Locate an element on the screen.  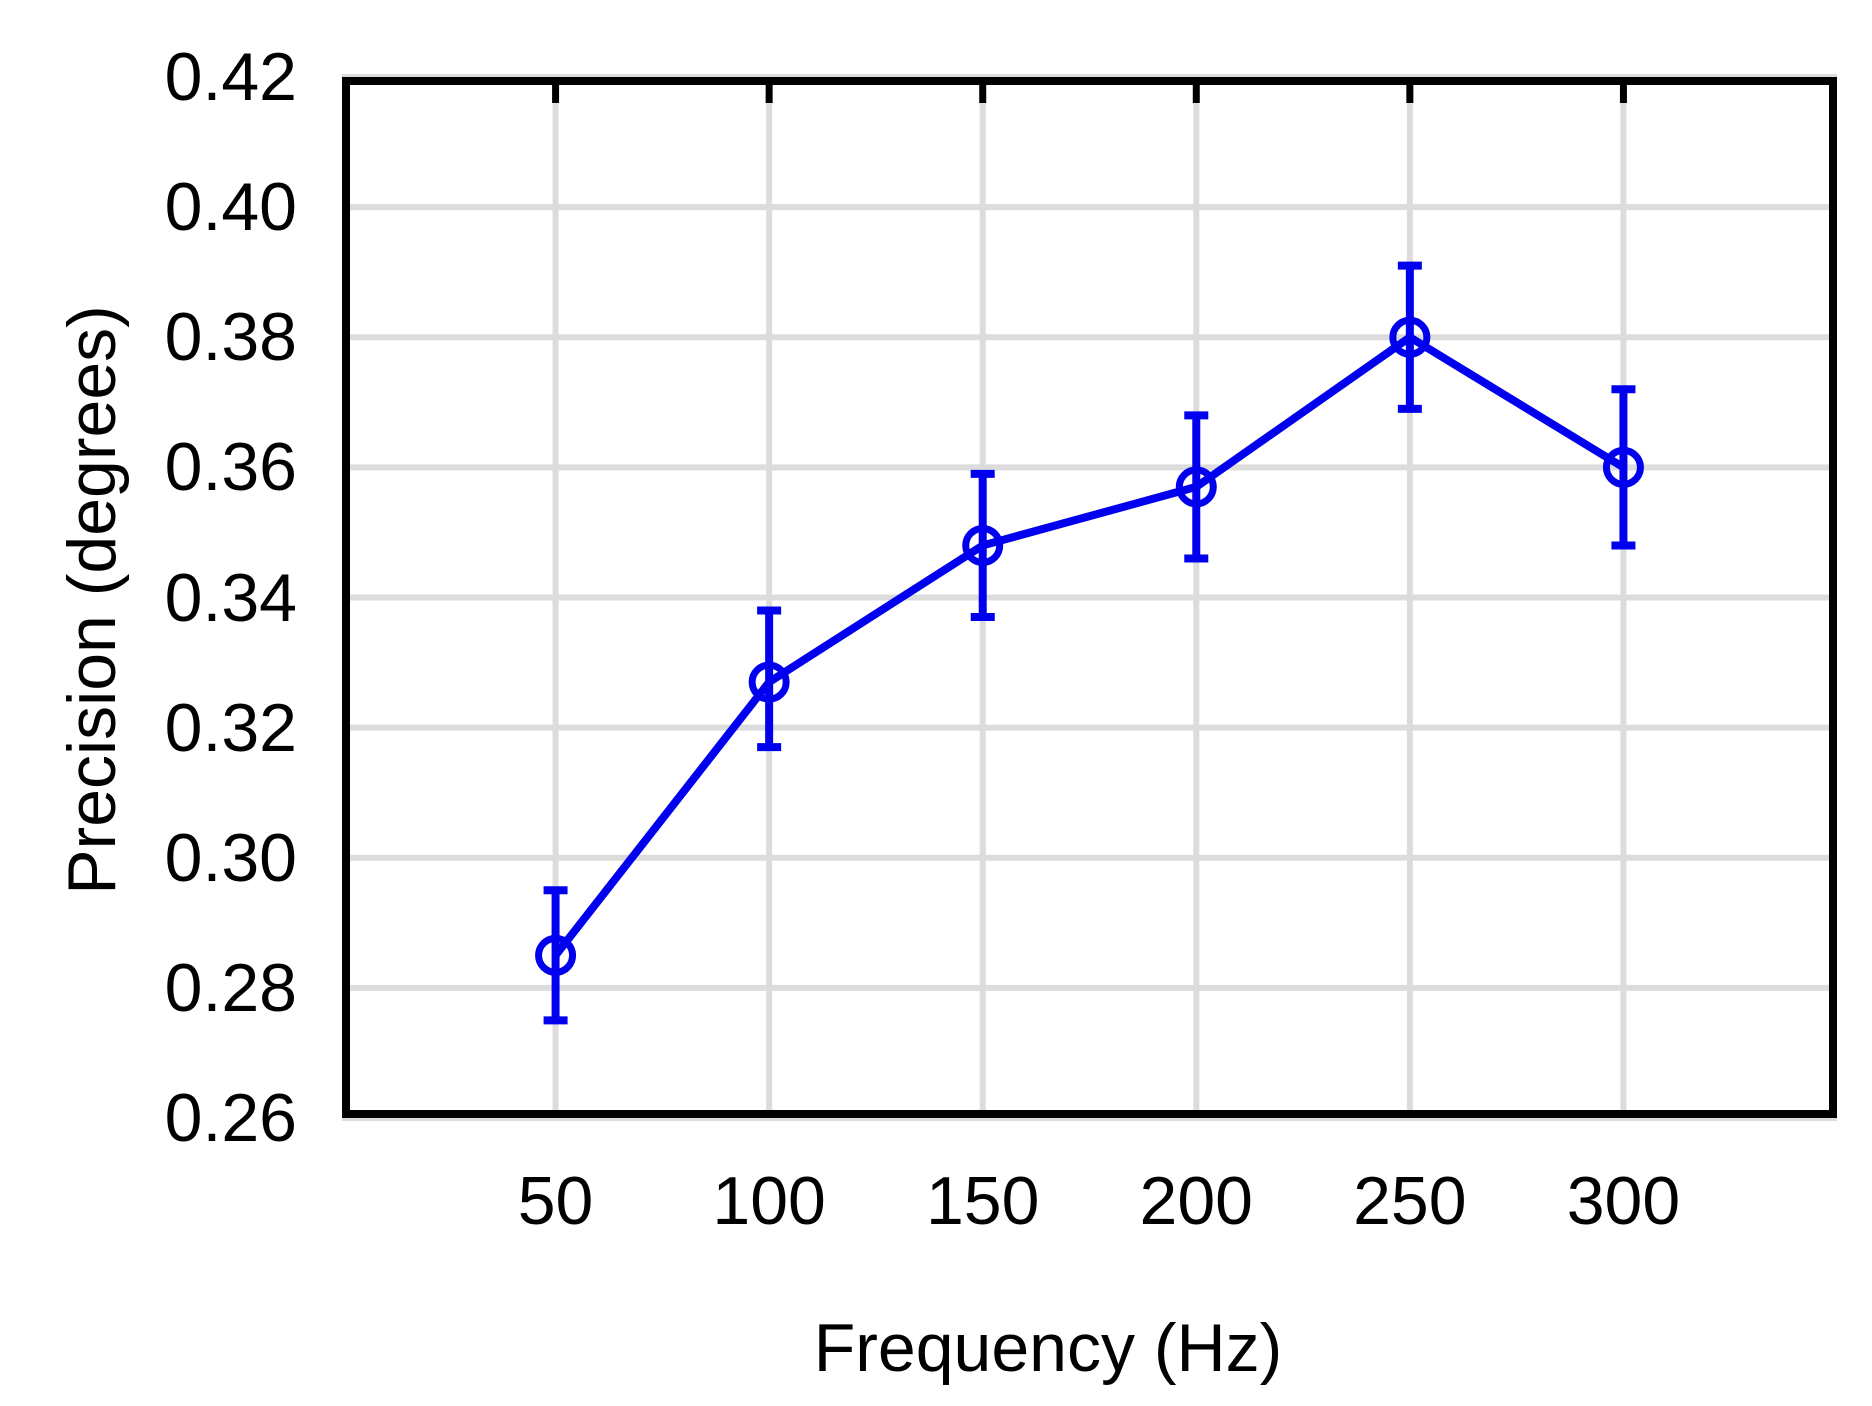
y-tick-label: 0.34 is located at coordinates (230, 597).